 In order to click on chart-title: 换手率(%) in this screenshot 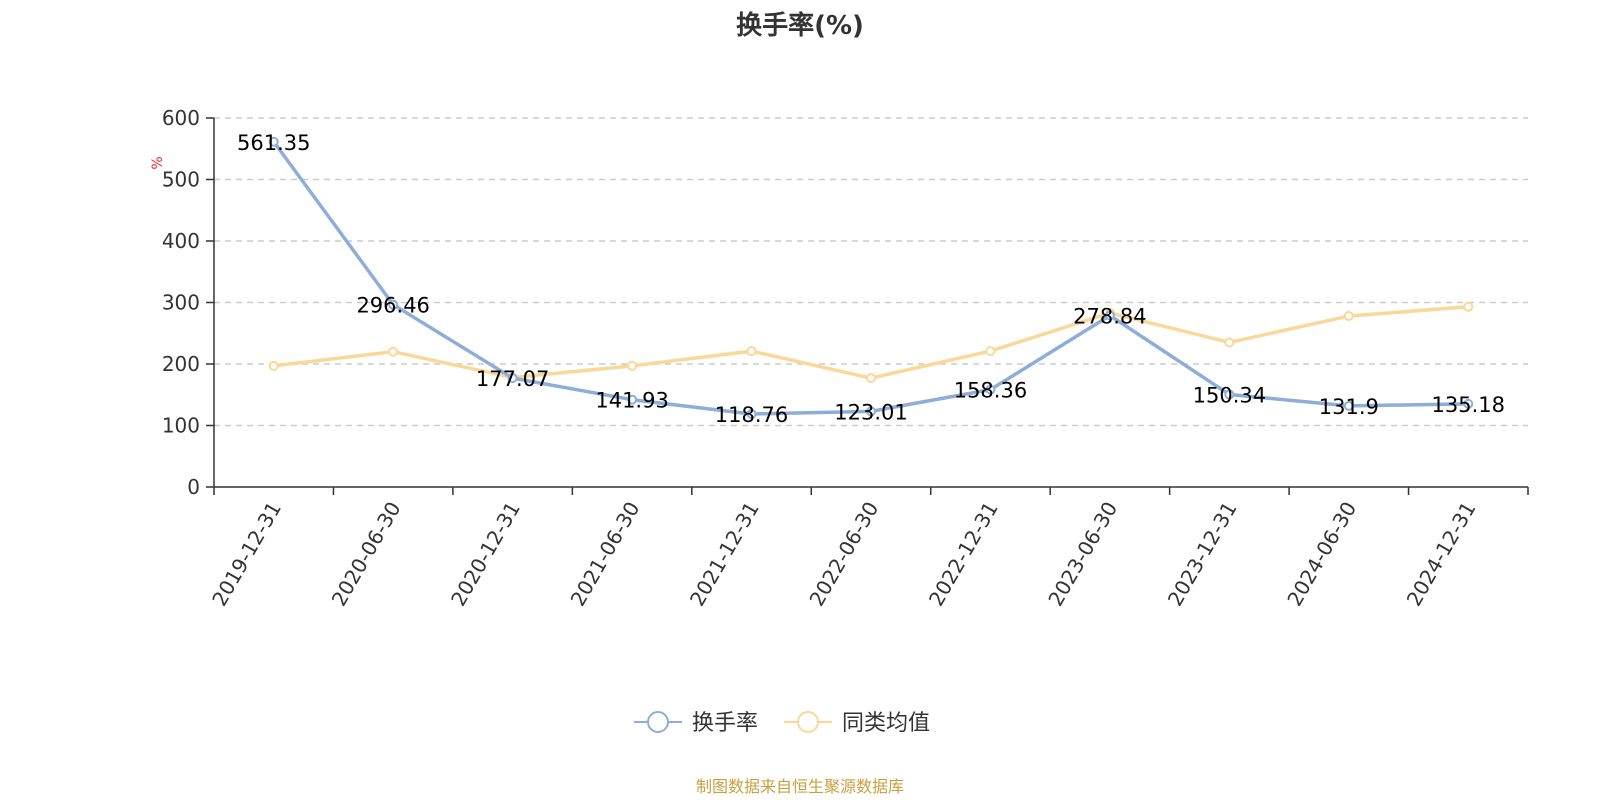, I will do `click(800, 25)`.